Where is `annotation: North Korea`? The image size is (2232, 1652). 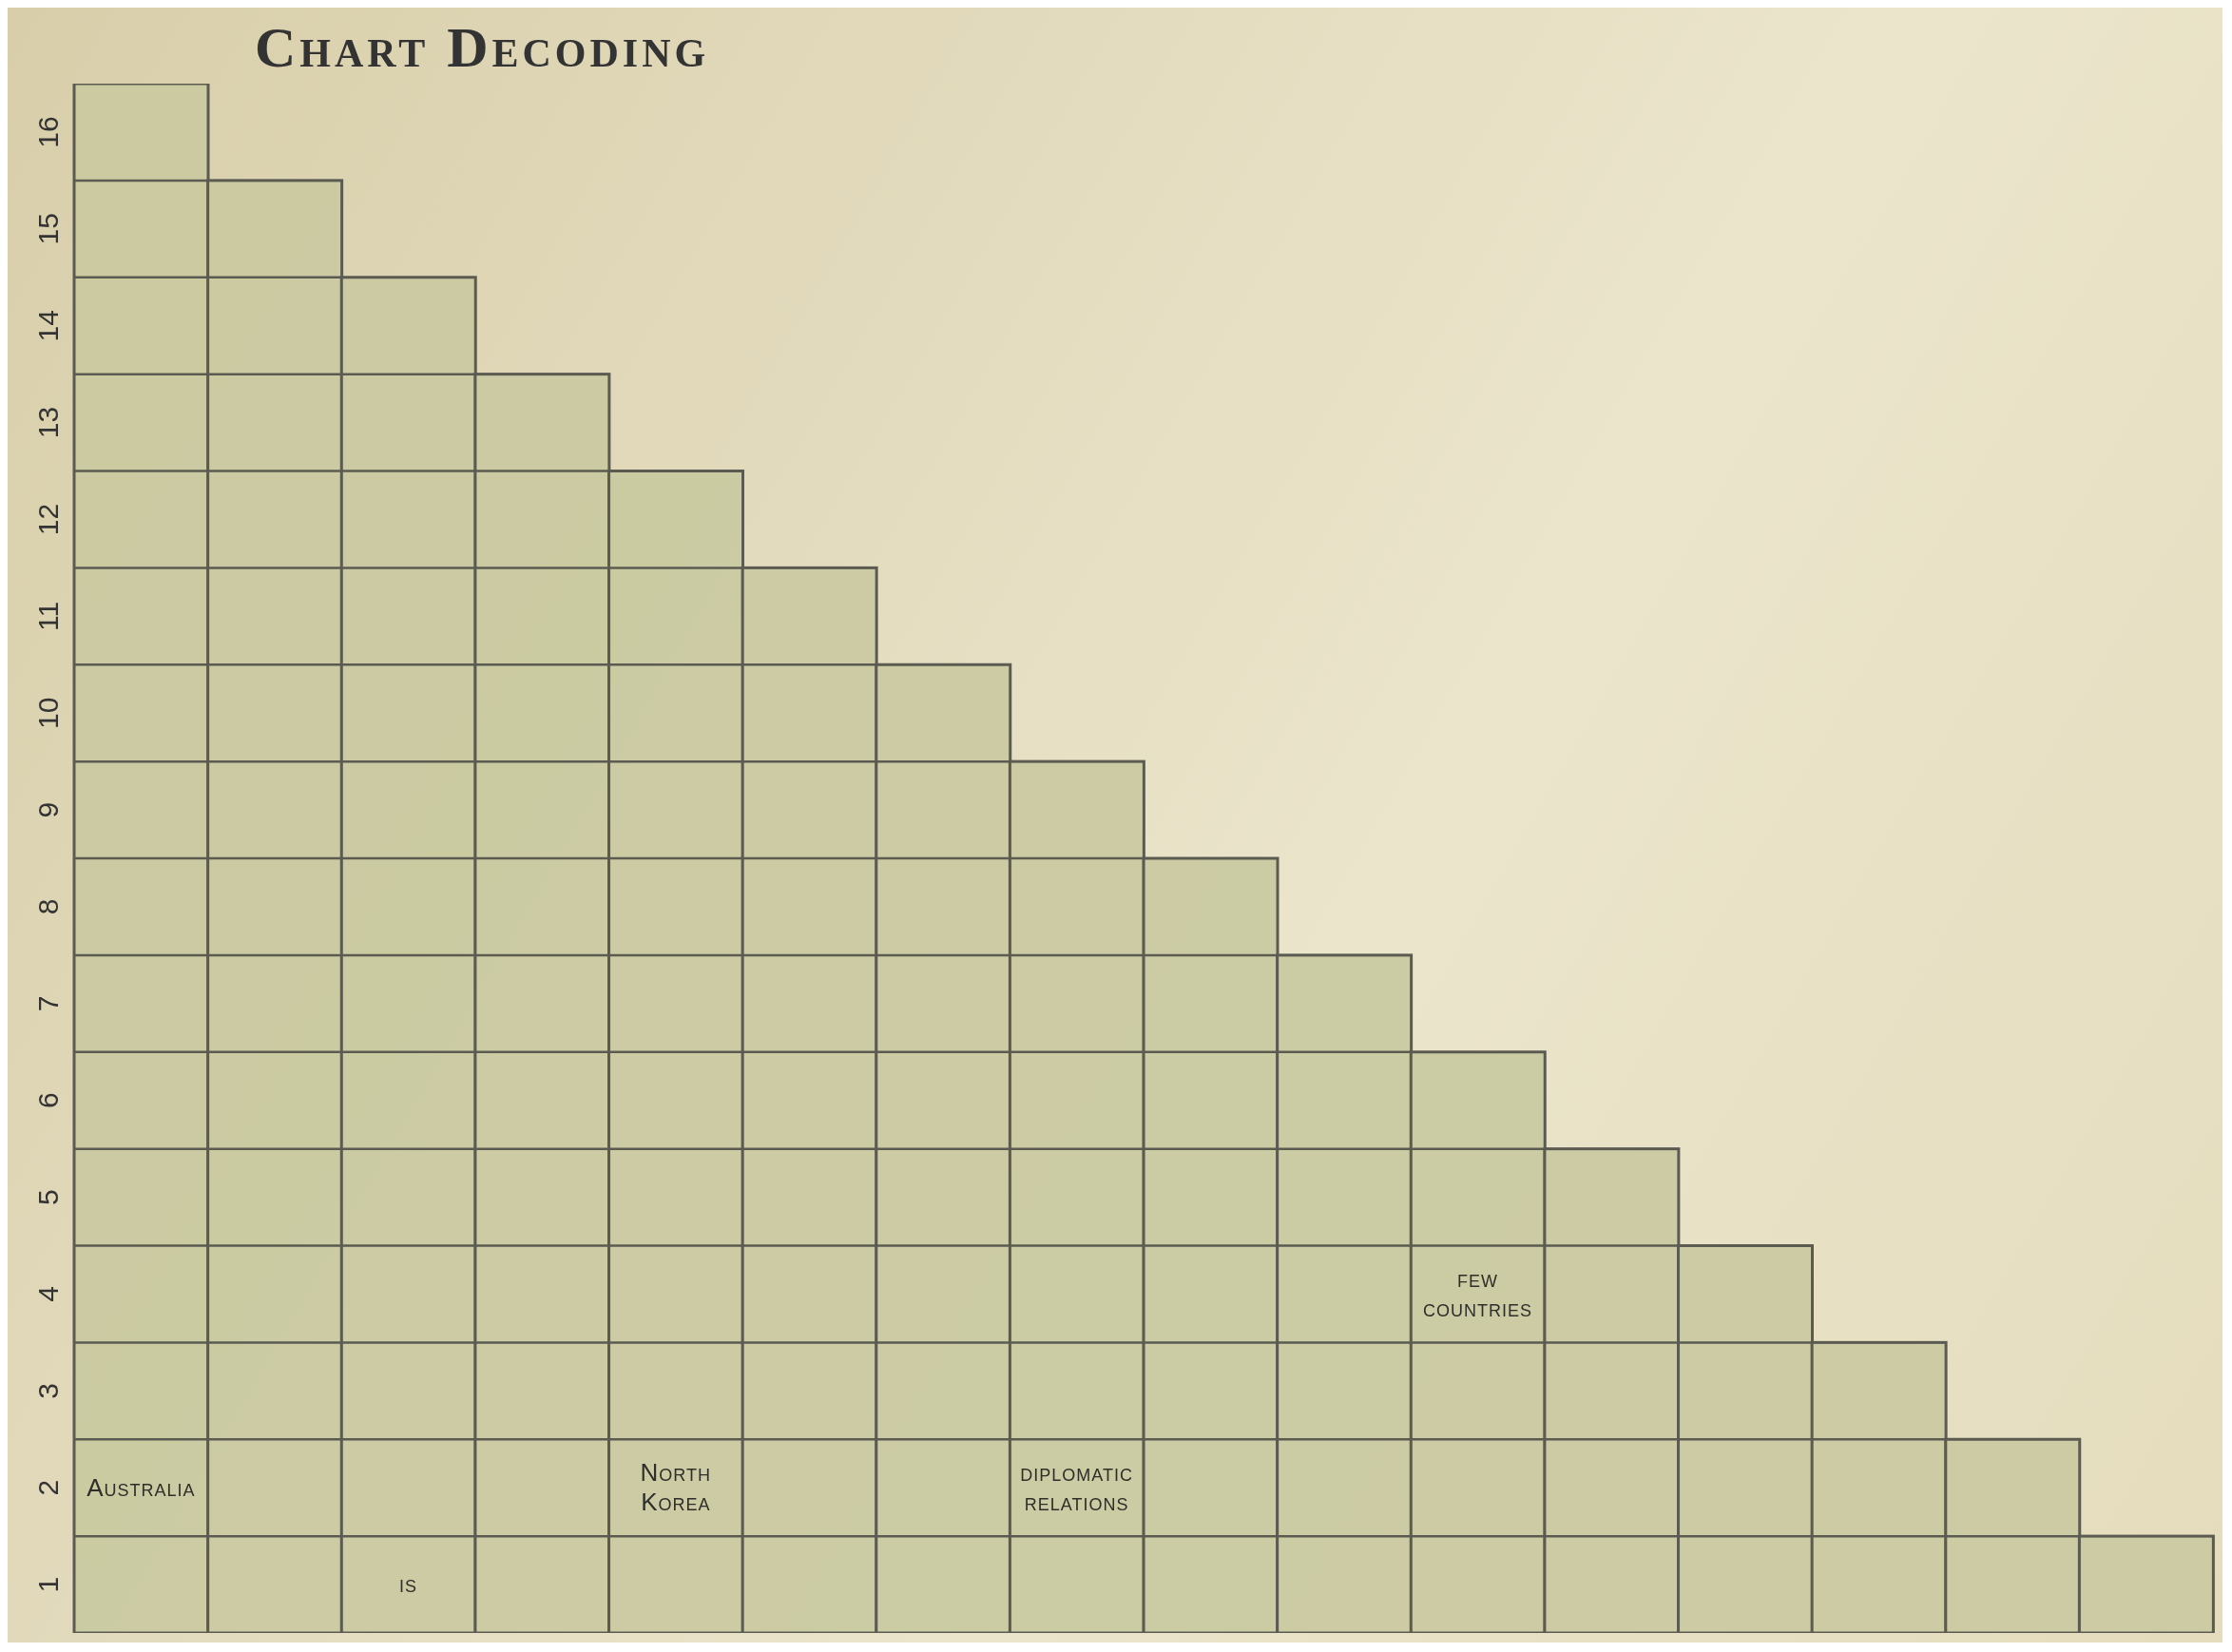 annotation: North Korea is located at coordinates (676, 1488).